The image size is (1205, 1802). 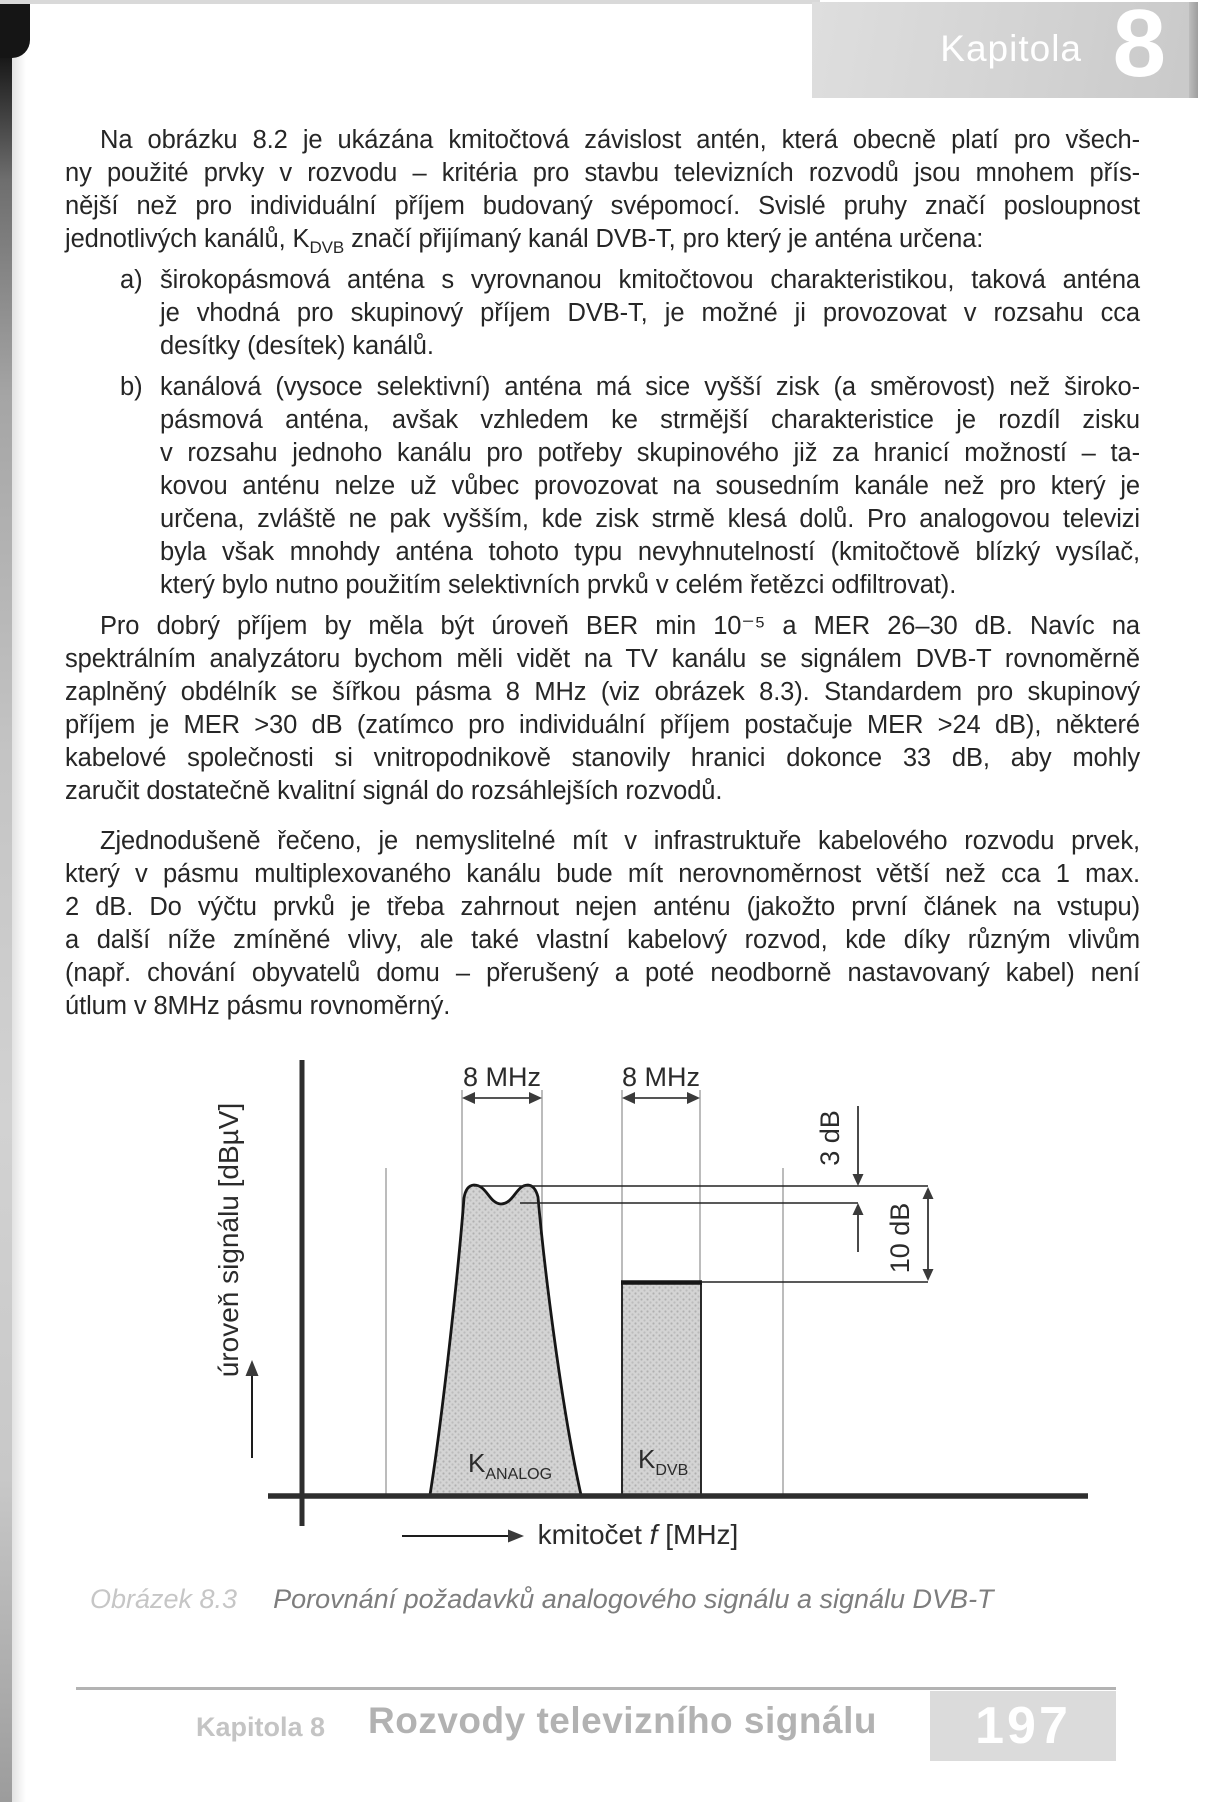 I want to click on analog-bandwidth-label: 8 MHz, so click(x=502, y=1077).